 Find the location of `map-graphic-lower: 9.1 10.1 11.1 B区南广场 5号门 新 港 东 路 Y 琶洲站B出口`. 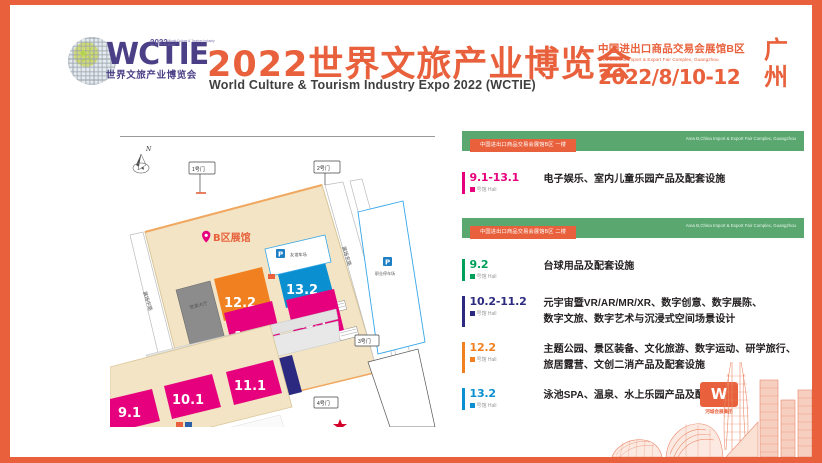

map-graphic-lower: 9.1 10.1 11.1 B区南广场 5号门 新 港 东 路 Y 琶洲站B出口 is located at coordinates (275, 367).